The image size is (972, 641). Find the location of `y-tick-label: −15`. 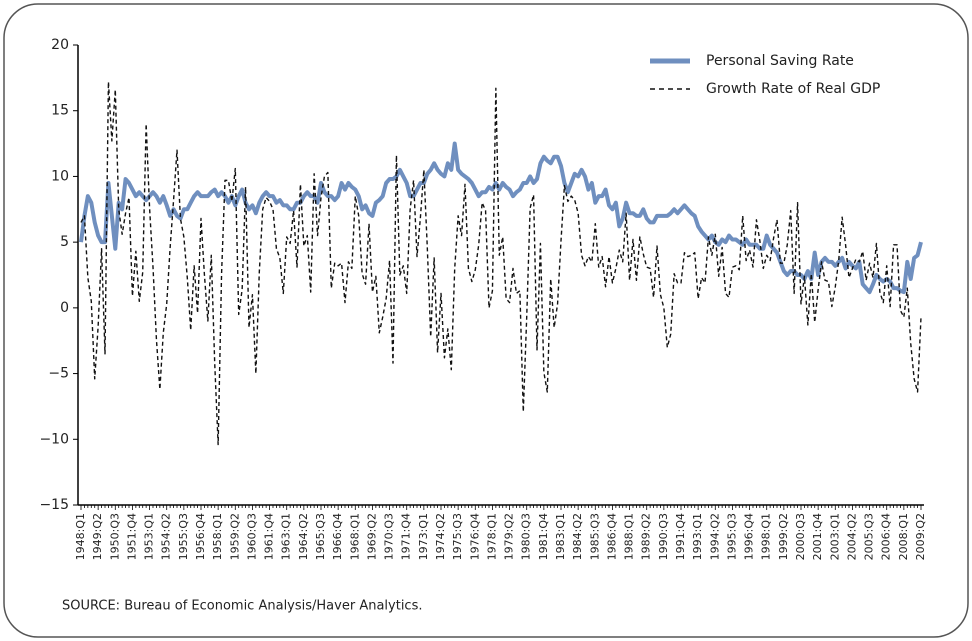

y-tick-label: −15 is located at coordinates (54, 505).